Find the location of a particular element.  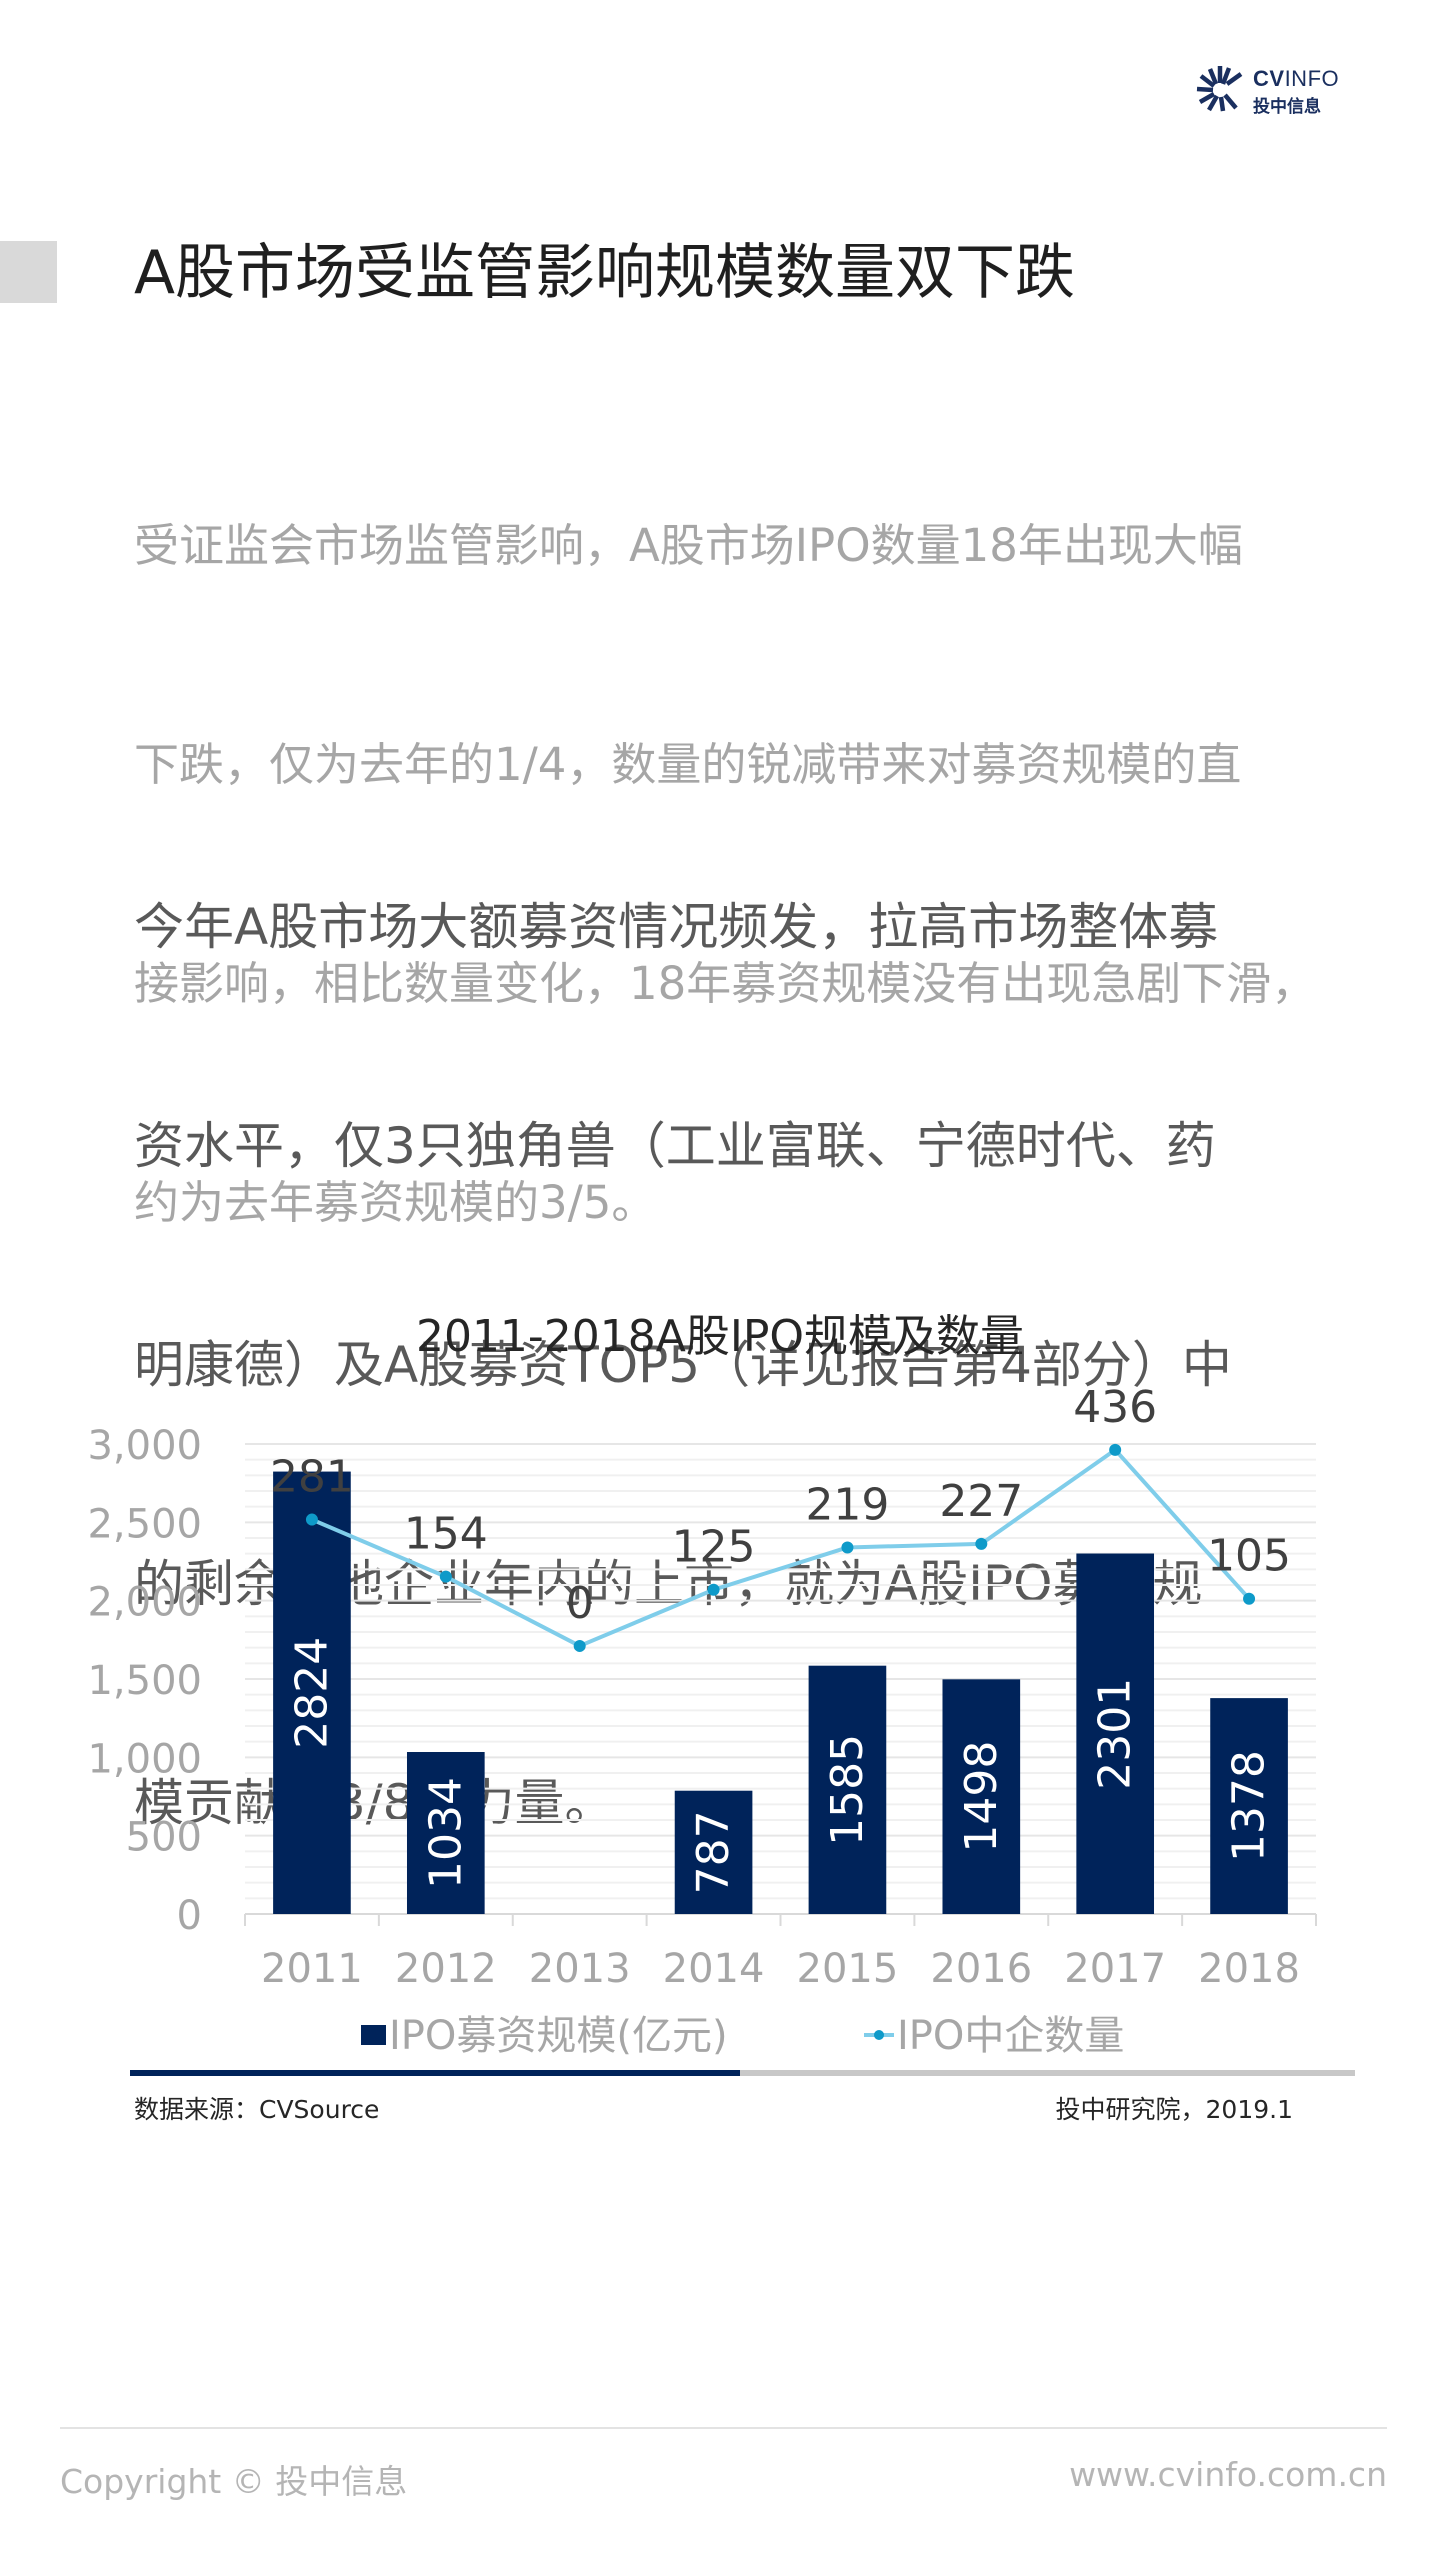

line-value-label: 227 is located at coordinates (981, 1501).